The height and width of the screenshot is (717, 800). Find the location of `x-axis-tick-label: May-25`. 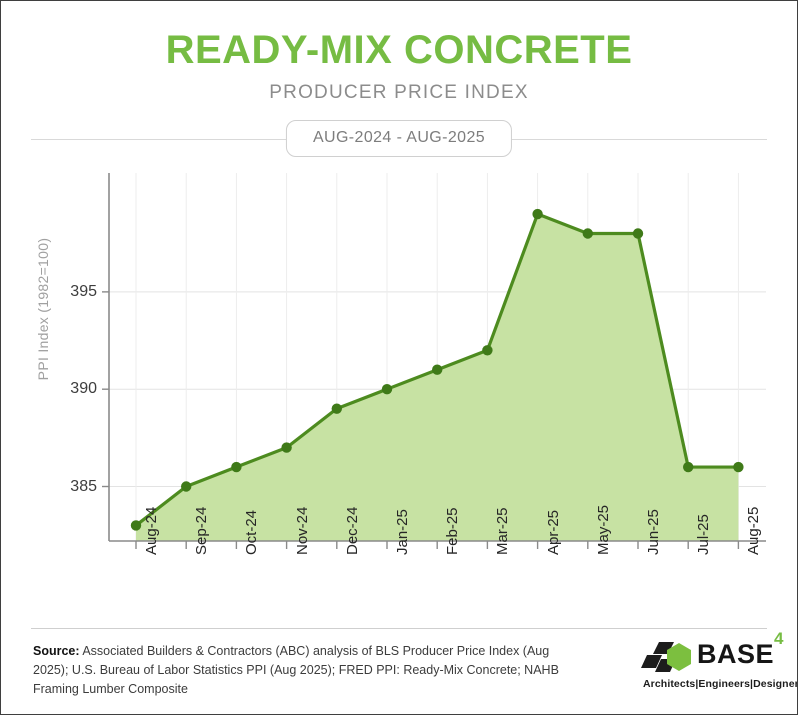

x-axis-tick-label: May-25 is located at coordinates (603, 529).